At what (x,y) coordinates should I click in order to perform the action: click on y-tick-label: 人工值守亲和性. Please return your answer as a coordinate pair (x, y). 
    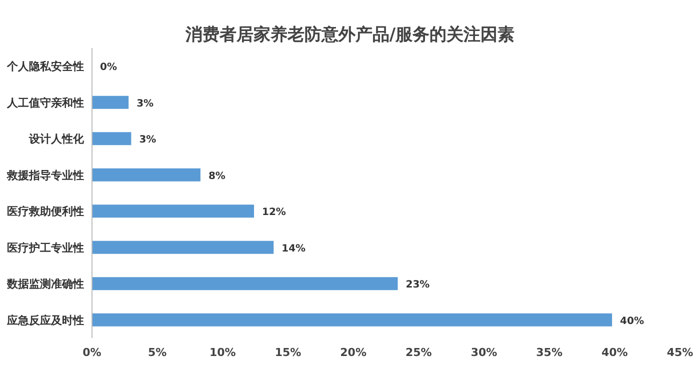
    Looking at the image, I should click on (45, 103).